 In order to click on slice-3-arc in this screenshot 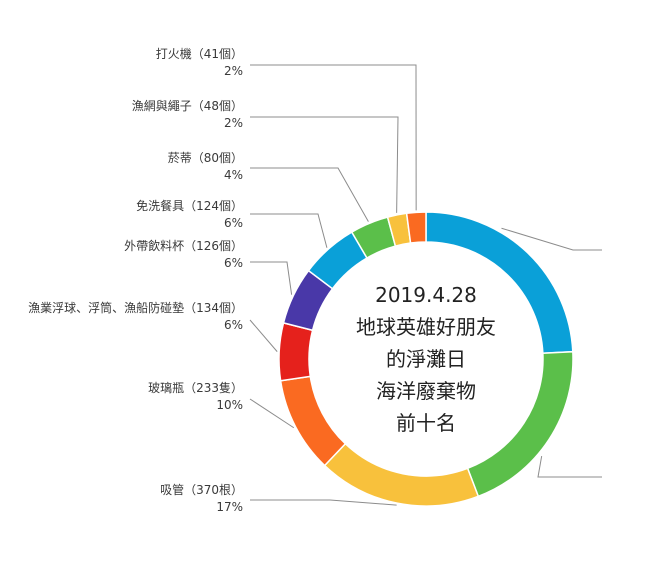, I will do `click(401, 474)`.